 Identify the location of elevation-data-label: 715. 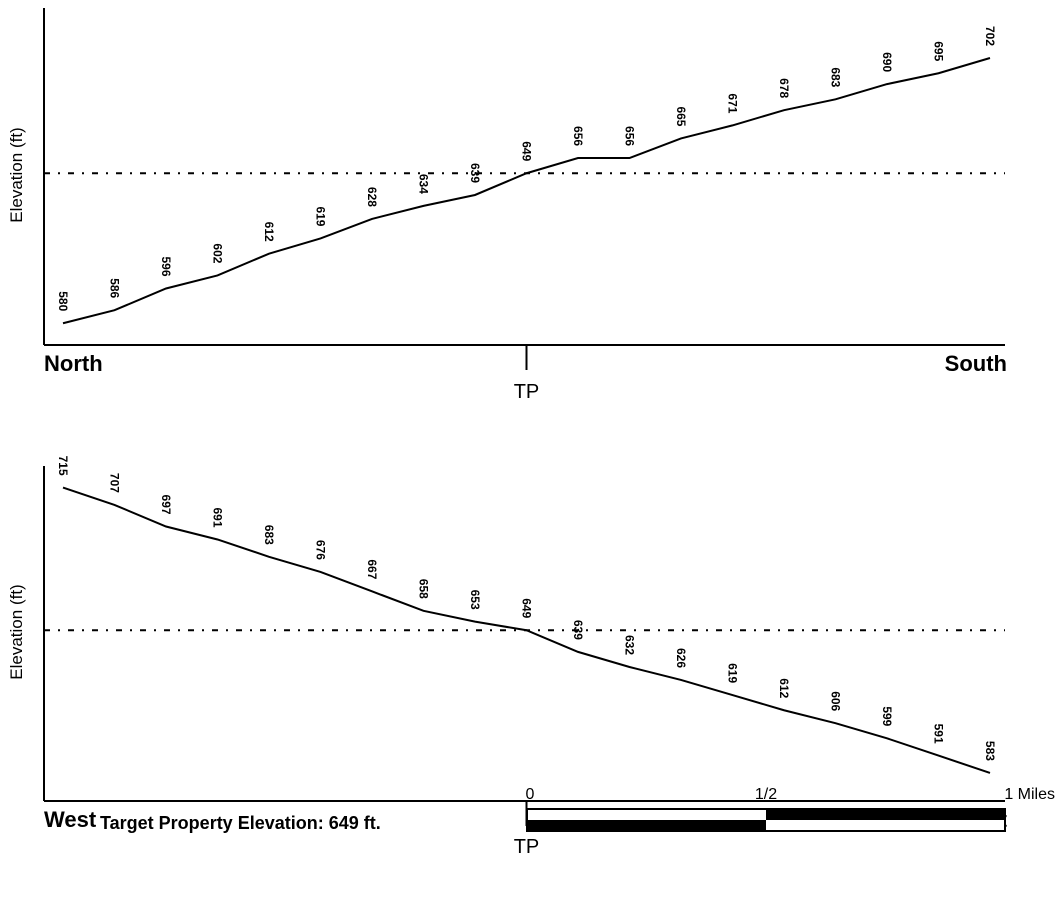
(63, 466).